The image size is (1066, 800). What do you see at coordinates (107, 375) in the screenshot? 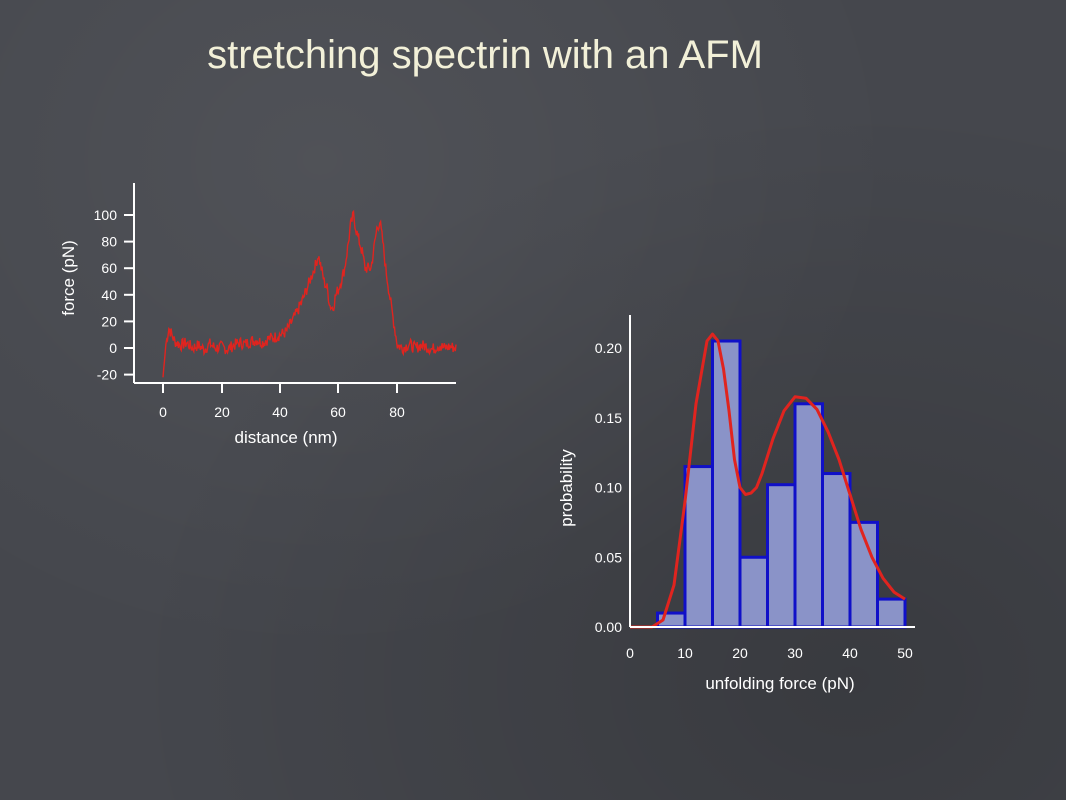
I see `y-tick-label: -20` at bounding box center [107, 375].